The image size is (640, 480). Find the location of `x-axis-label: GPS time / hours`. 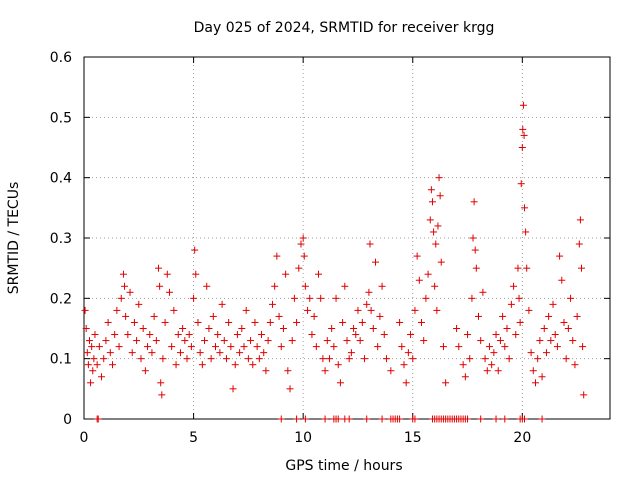

x-axis-label: GPS time / hours is located at coordinates (343, 466).